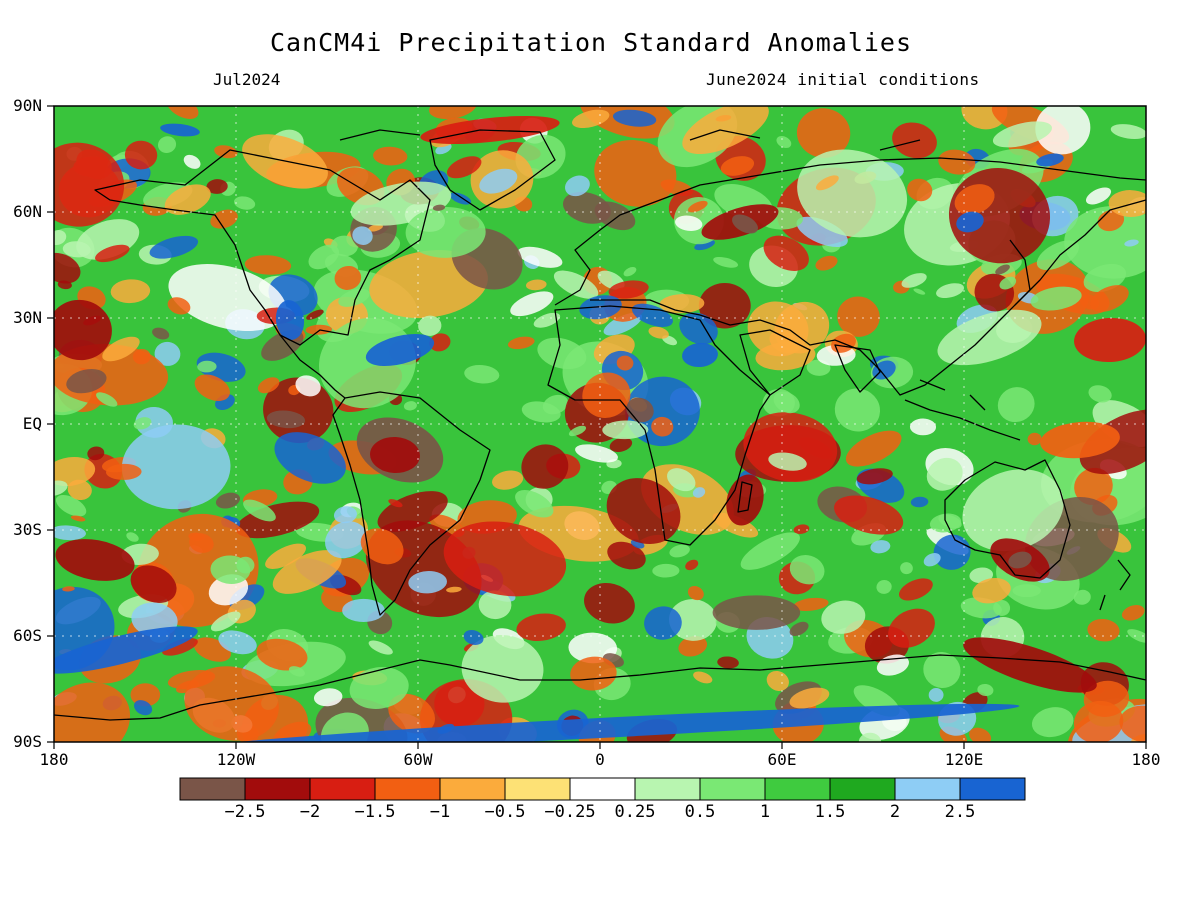 The height and width of the screenshot is (900, 1200). Describe the element at coordinates (745, 497) in the screenshot. I see `madagascar-coast` at that location.